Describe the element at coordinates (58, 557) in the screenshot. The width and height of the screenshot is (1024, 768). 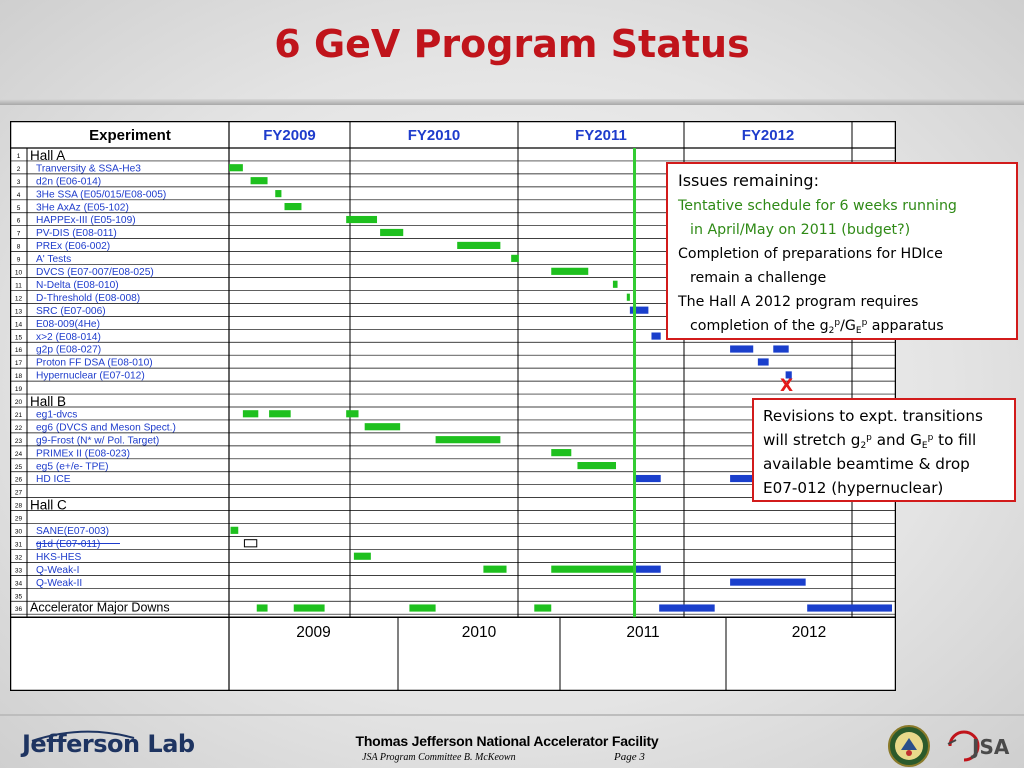
I see `experiment-label: HKS-HES` at that location.